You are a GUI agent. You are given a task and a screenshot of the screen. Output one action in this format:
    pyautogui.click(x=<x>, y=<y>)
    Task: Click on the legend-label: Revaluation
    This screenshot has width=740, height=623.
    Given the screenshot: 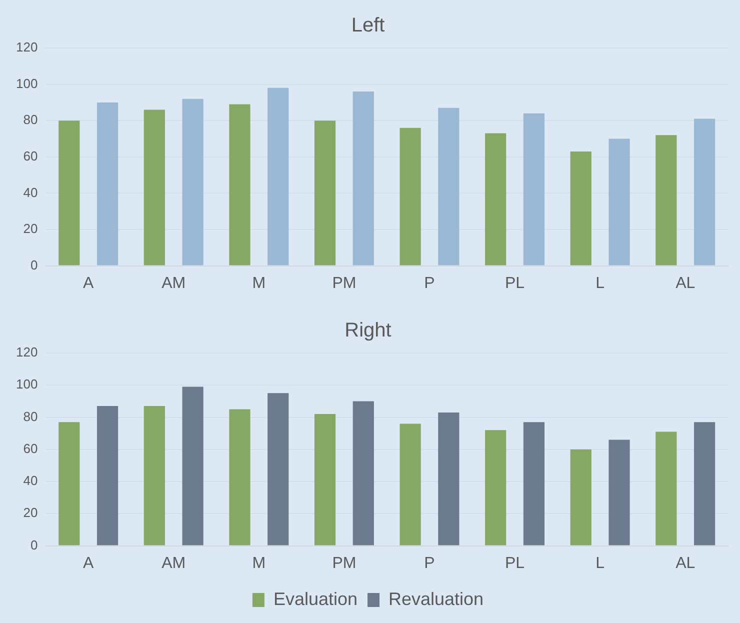 What is the action you would take?
    pyautogui.click(x=436, y=598)
    